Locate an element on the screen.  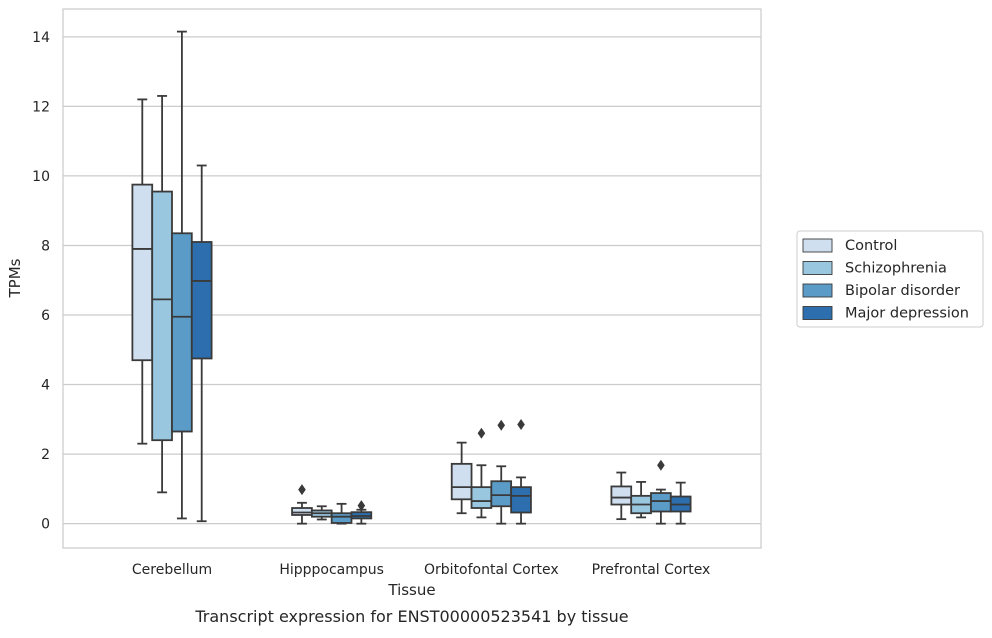
x-tick-label: Hipppocampus is located at coordinates (331, 570).